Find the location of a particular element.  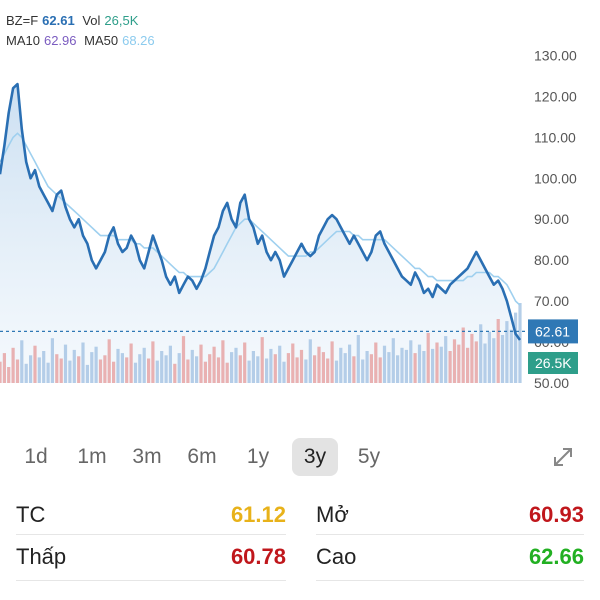

y-tick-label: 100.00 is located at coordinates (555, 178).